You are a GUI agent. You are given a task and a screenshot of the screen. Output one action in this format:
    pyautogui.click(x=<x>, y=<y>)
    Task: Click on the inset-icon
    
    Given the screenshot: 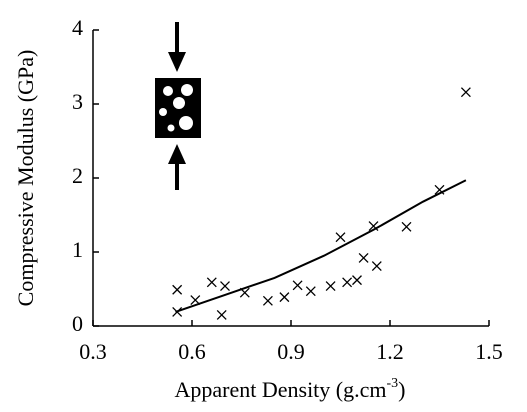 What is the action you would take?
    pyautogui.click(x=178, y=106)
    